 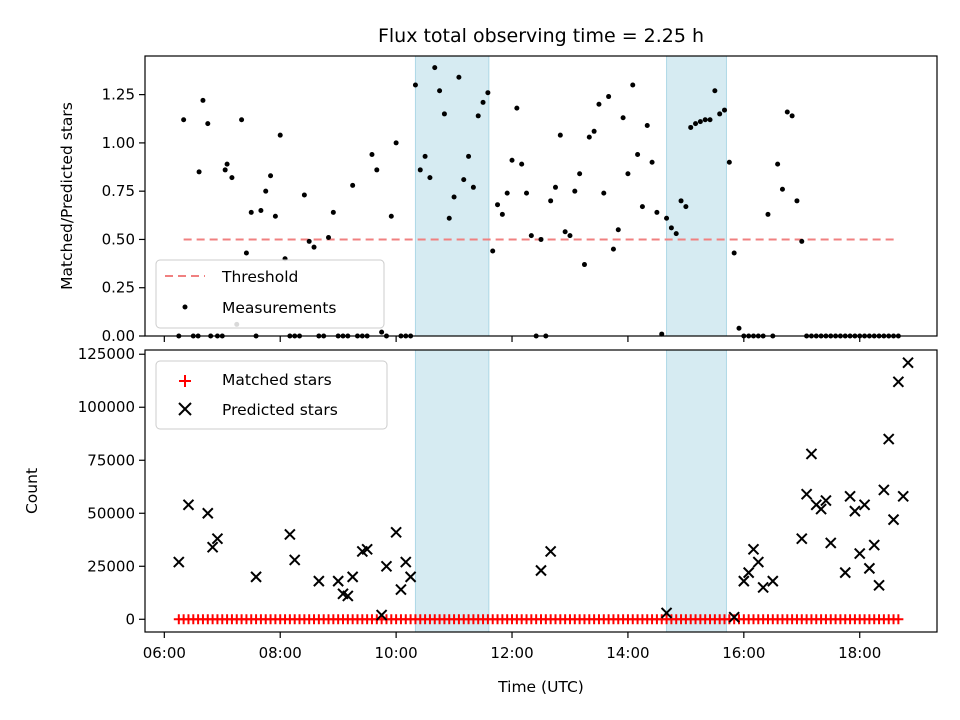 I want to click on x-tick-label: 16:00, so click(x=743, y=653).